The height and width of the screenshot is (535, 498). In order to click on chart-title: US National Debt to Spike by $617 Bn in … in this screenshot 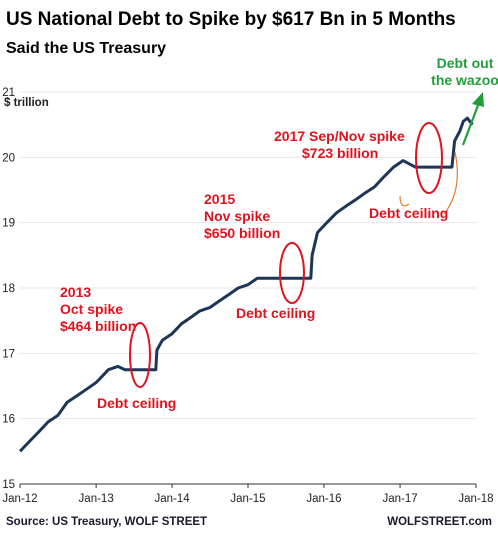, I will do `click(231, 19)`.